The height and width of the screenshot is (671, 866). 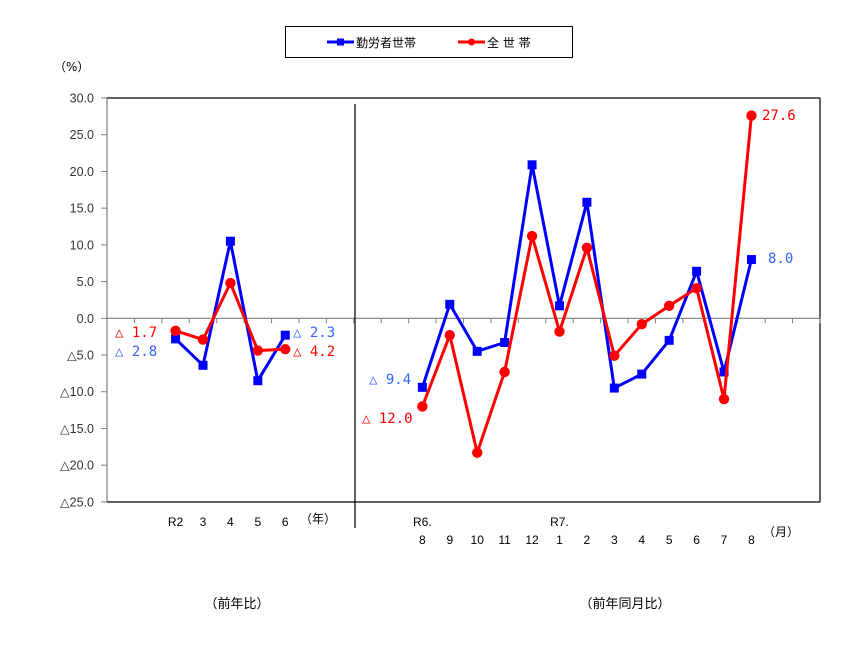 I want to click on legend-label: 勤労者世帯, so click(x=386, y=42).